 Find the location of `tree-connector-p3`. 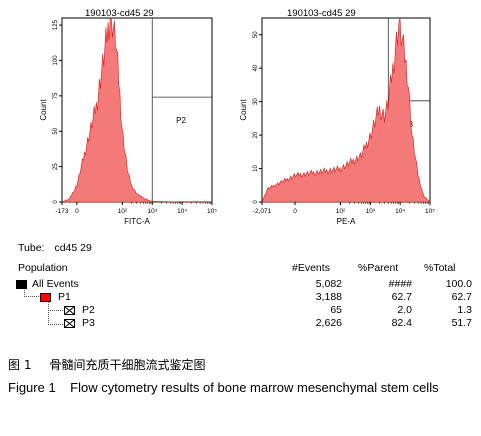

tree-connector-p3 is located at coordinates (55, 317).